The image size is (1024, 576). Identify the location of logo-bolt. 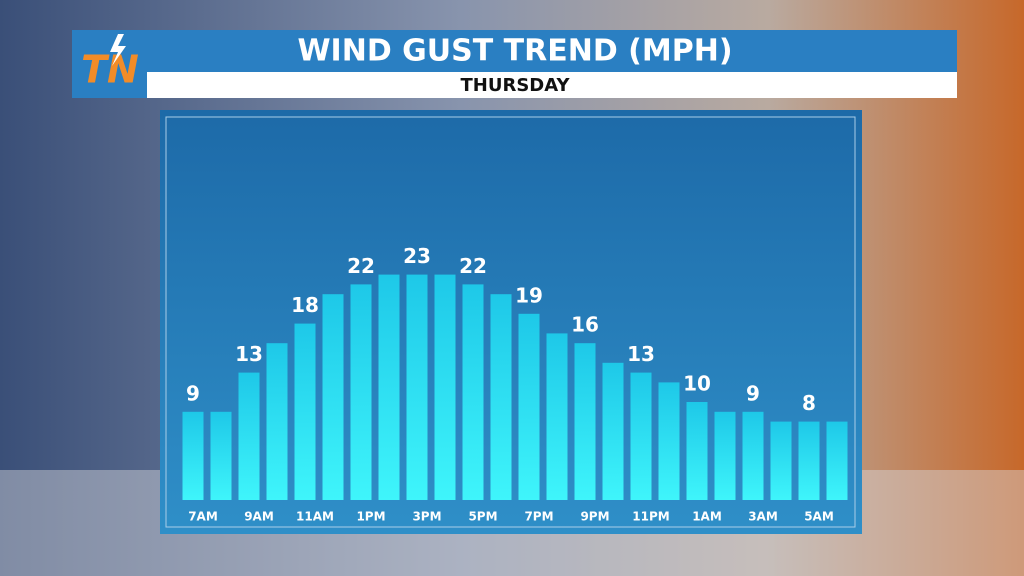
(118, 50).